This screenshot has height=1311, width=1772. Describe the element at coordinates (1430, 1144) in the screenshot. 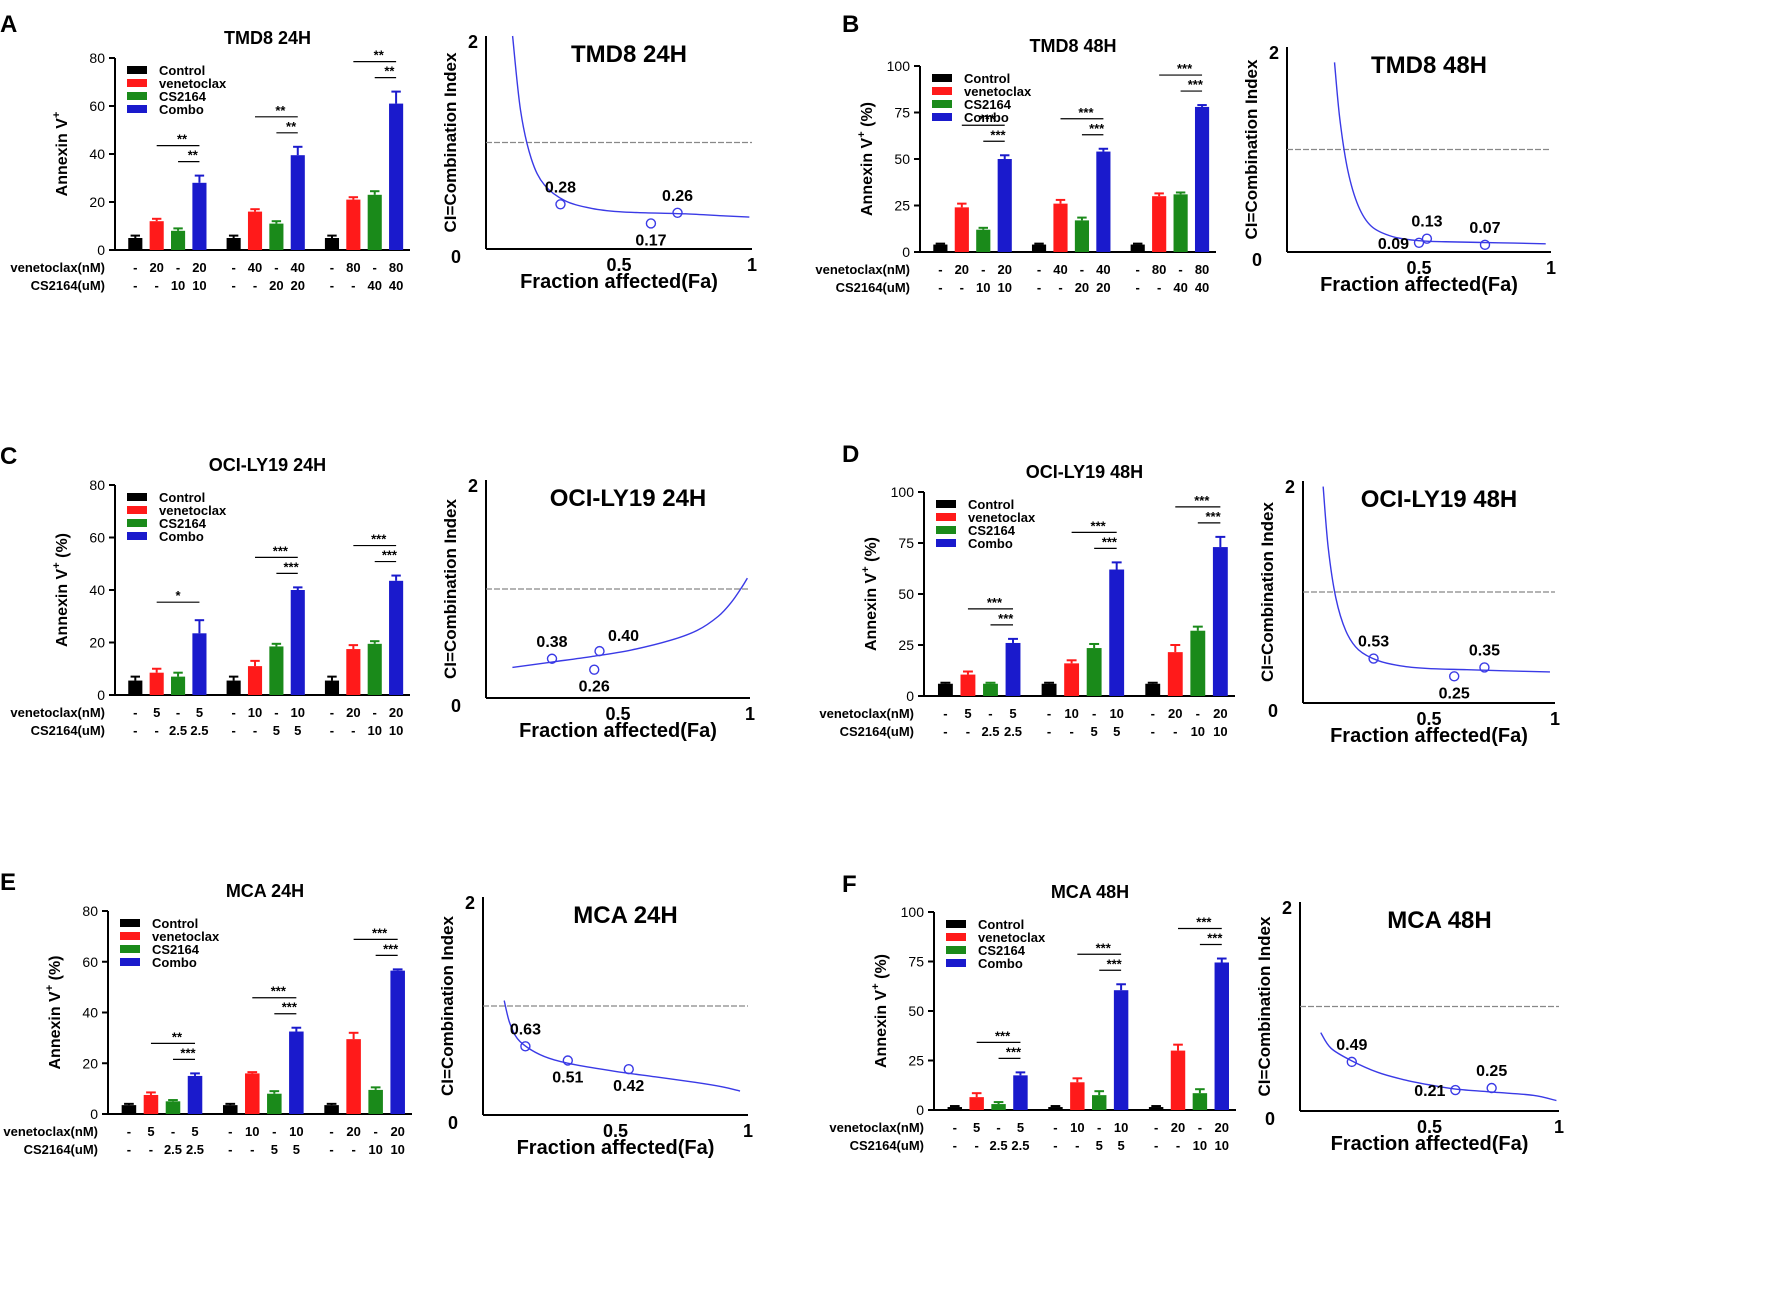

I see `ci-x-axis-label: Fraction affected(Fa)` at that location.